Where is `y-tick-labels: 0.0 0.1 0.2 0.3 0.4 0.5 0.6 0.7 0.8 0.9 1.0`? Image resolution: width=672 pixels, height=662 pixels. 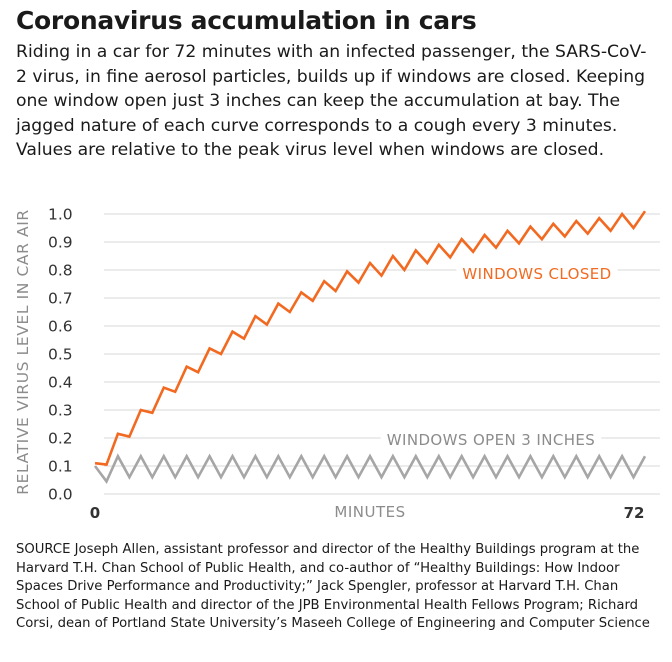
y-tick-labels: 0.0 0.1 0.2 0.3 0.4 0.5 0.6 0.7 0.8 0.9 1.0 is located at coordinates (60, 355).